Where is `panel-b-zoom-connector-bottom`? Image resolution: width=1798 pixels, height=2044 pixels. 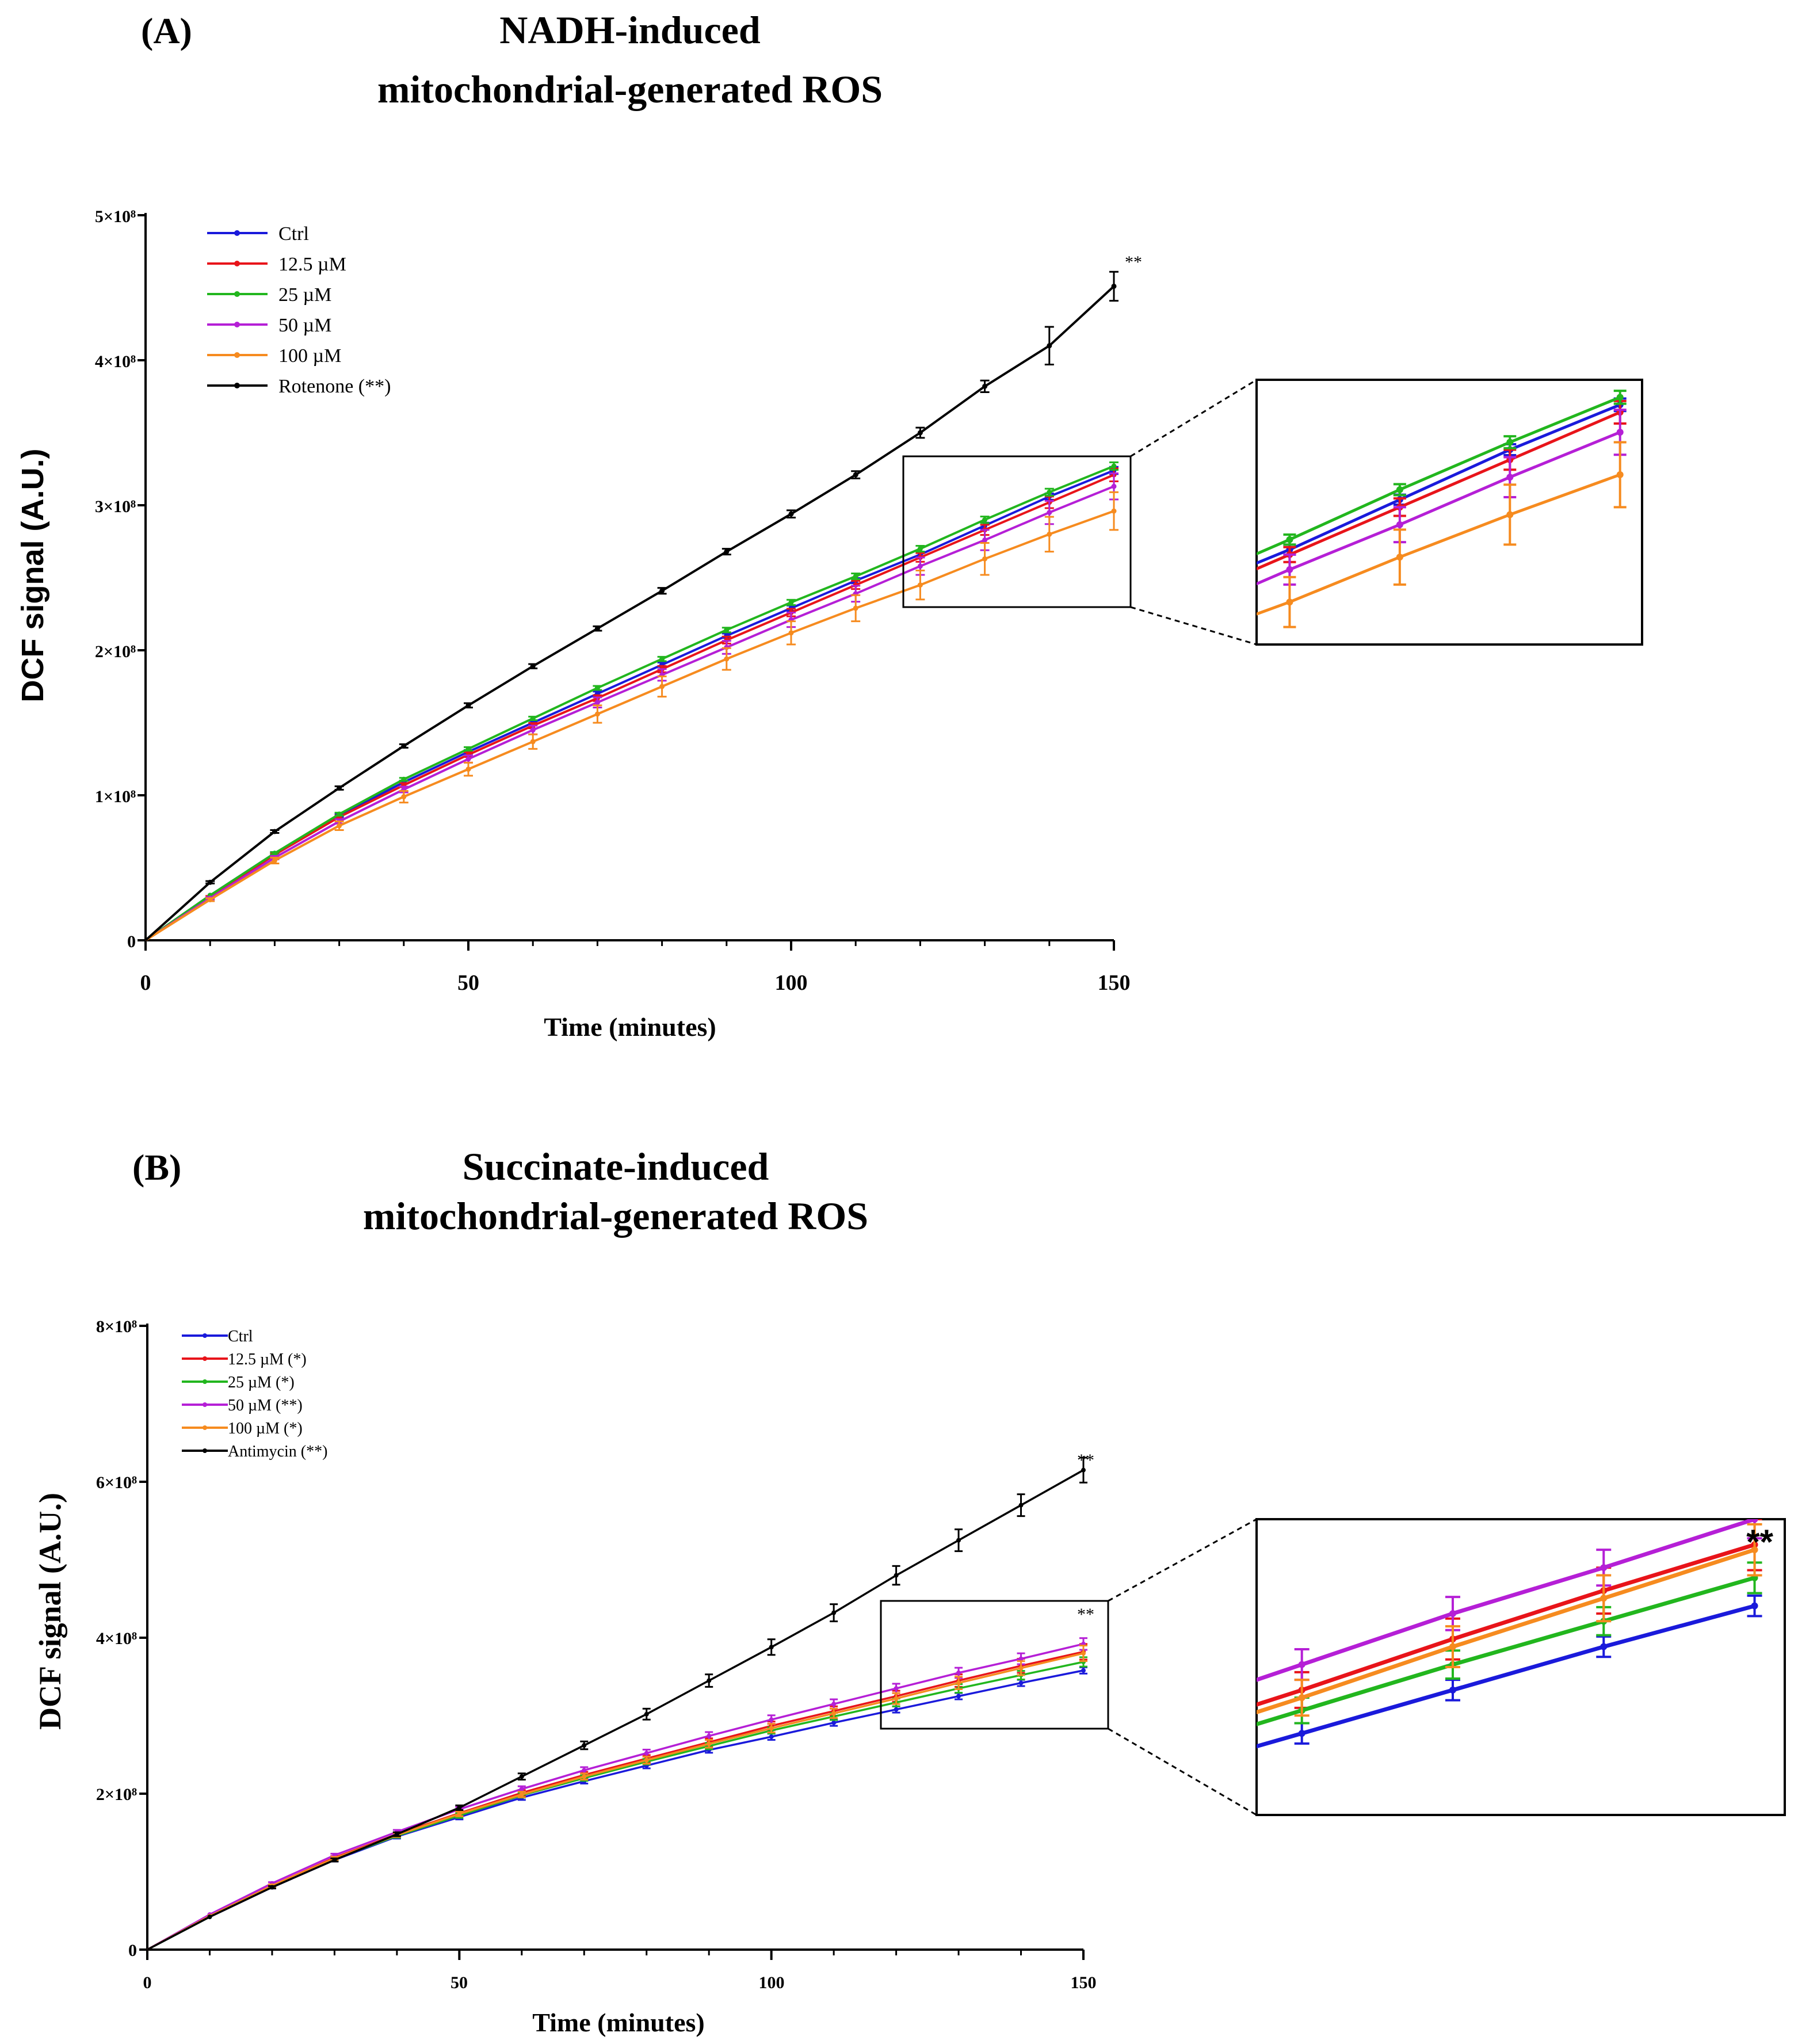
panel-b-zoom-connector-bottom is located at coordinates (1182, 1772).